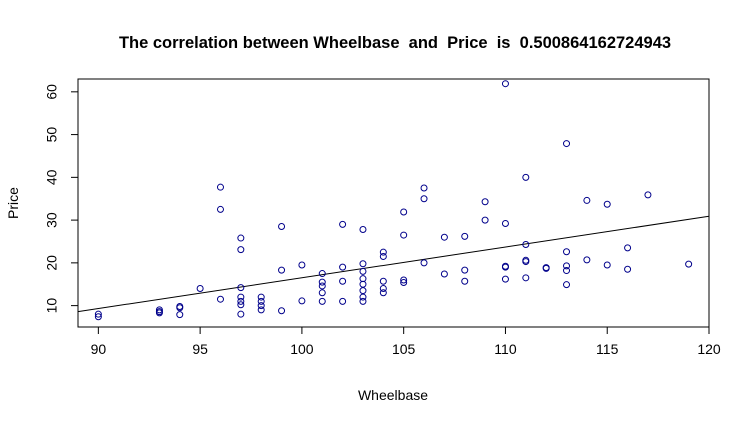 This screenshot has height=424, width=749. I want to click on x-tick-label: 100, so click(302, 349).